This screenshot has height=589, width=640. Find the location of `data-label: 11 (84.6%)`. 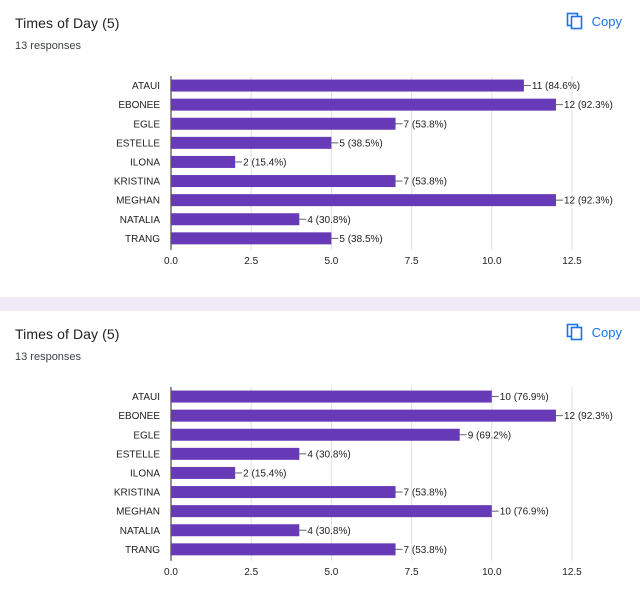

data-label: 11 (84.6%) is located at coordinates (556, 86).